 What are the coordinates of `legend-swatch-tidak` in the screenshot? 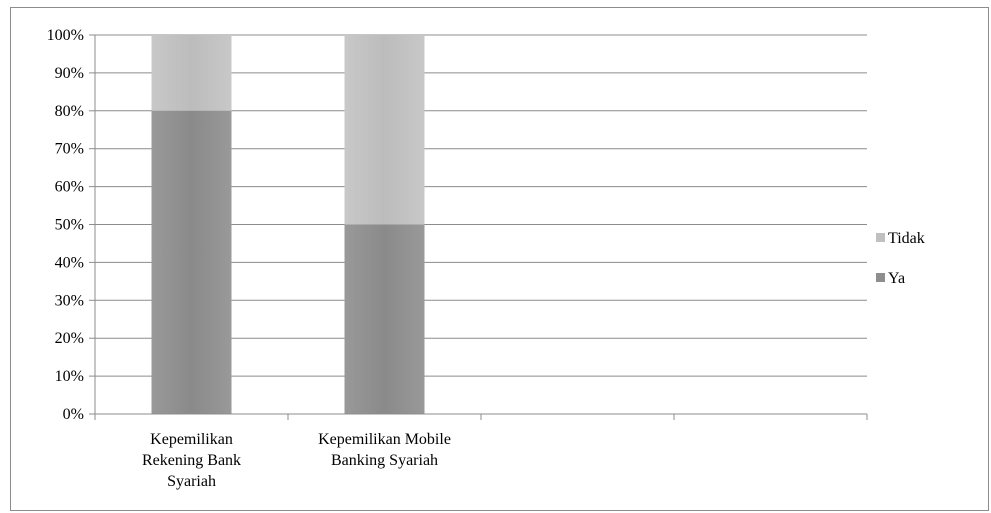 It's located at (880, 237).